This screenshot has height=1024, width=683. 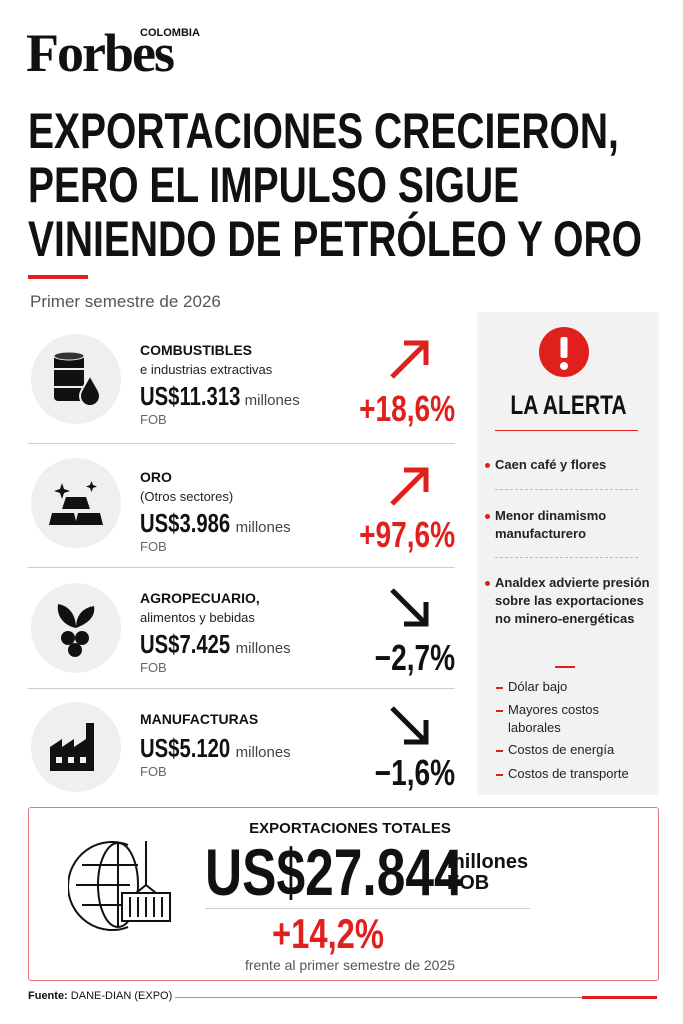 What do you see at coordinates (557, 719) in the screenshot?
I see `alert-cause: Mayores costos laborales` at bounding box center [557, 719].